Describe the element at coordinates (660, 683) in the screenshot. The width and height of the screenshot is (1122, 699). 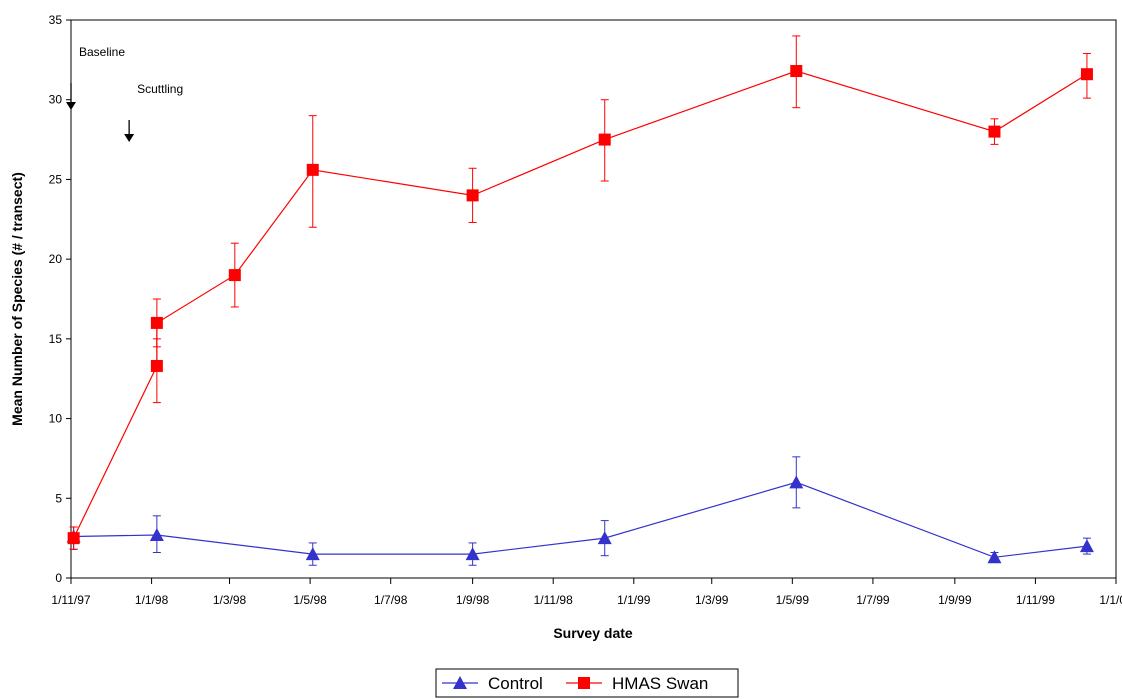
I see `legend-swan-label: HMAS Swan` at that location.